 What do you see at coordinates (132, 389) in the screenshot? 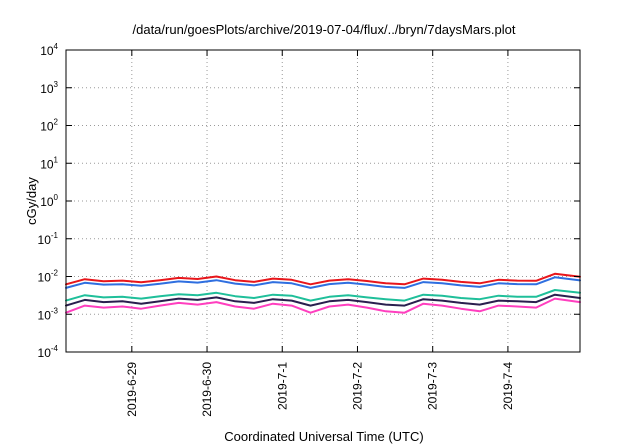
I see `x-tick-label: 2019-6-29` at bounding box center [132, 389].